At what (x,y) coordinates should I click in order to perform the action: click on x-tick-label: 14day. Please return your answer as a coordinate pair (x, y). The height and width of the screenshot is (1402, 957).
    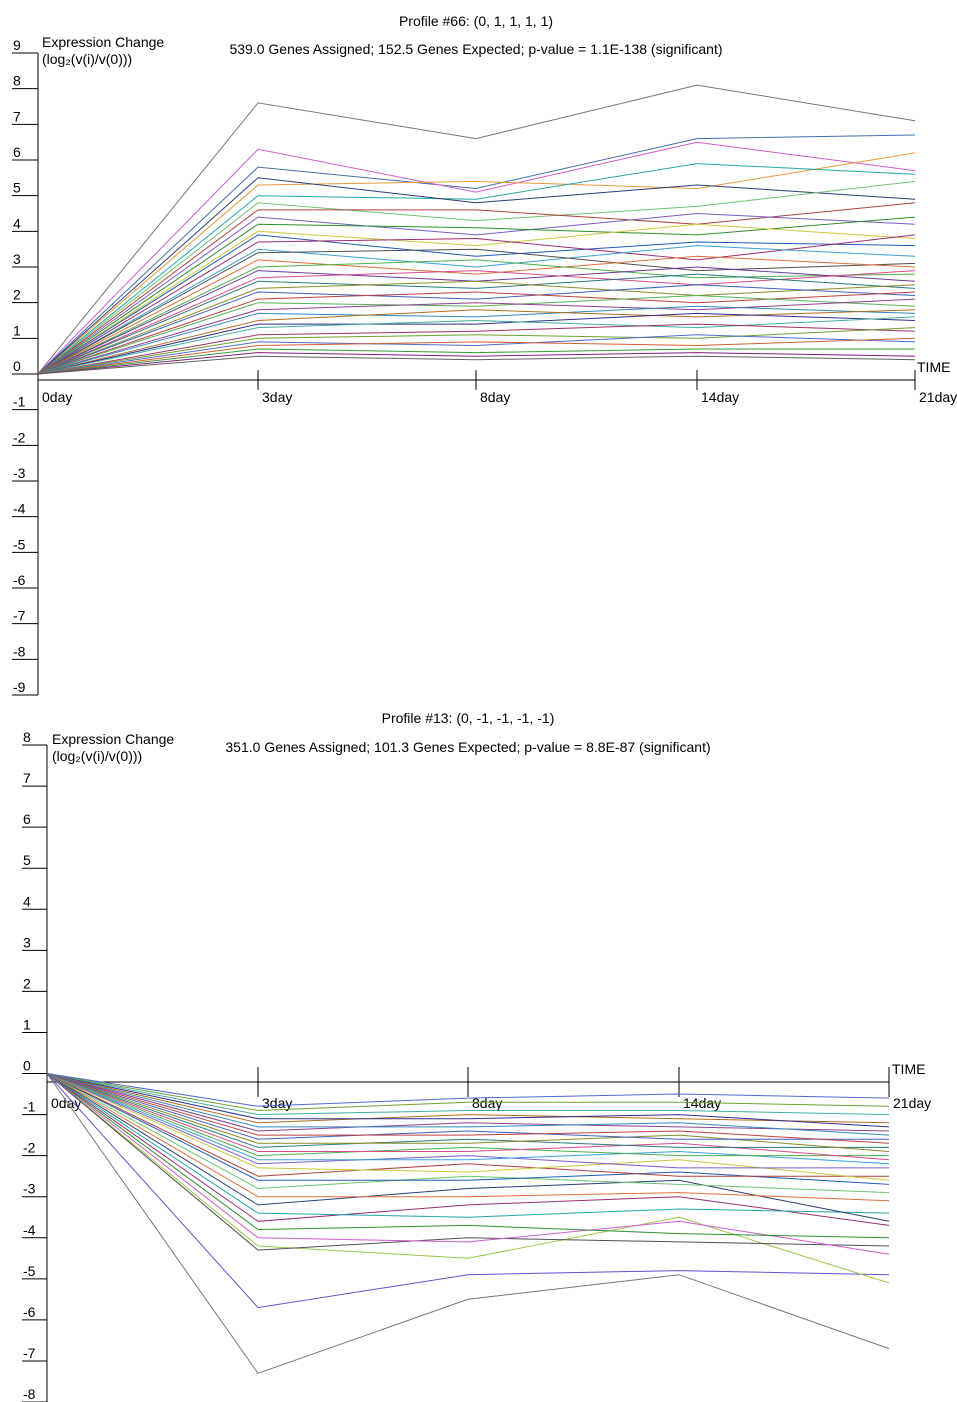
    Looking at the image, I should click on (720, 397).